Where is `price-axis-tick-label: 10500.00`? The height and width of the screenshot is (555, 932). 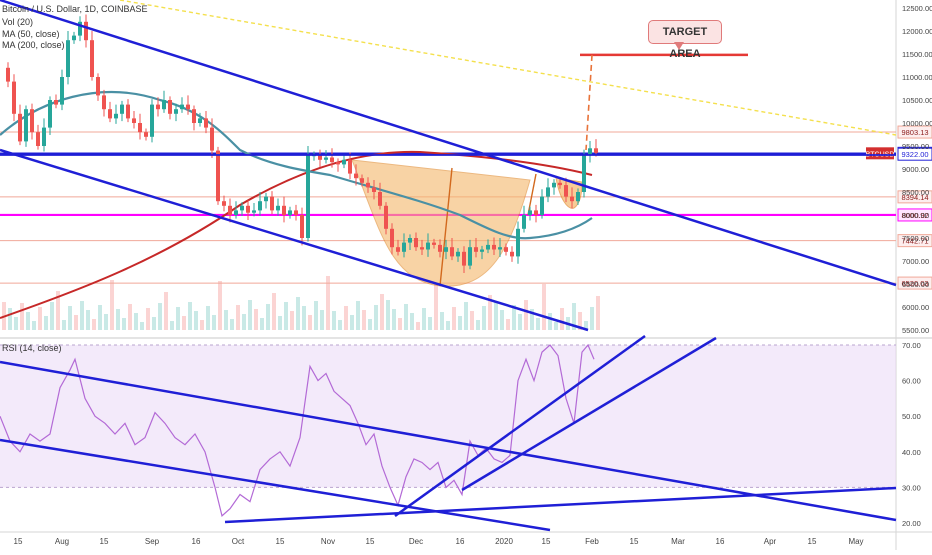 price-axis-tick-label: 10500.00 is located at coordinates (917, 100).